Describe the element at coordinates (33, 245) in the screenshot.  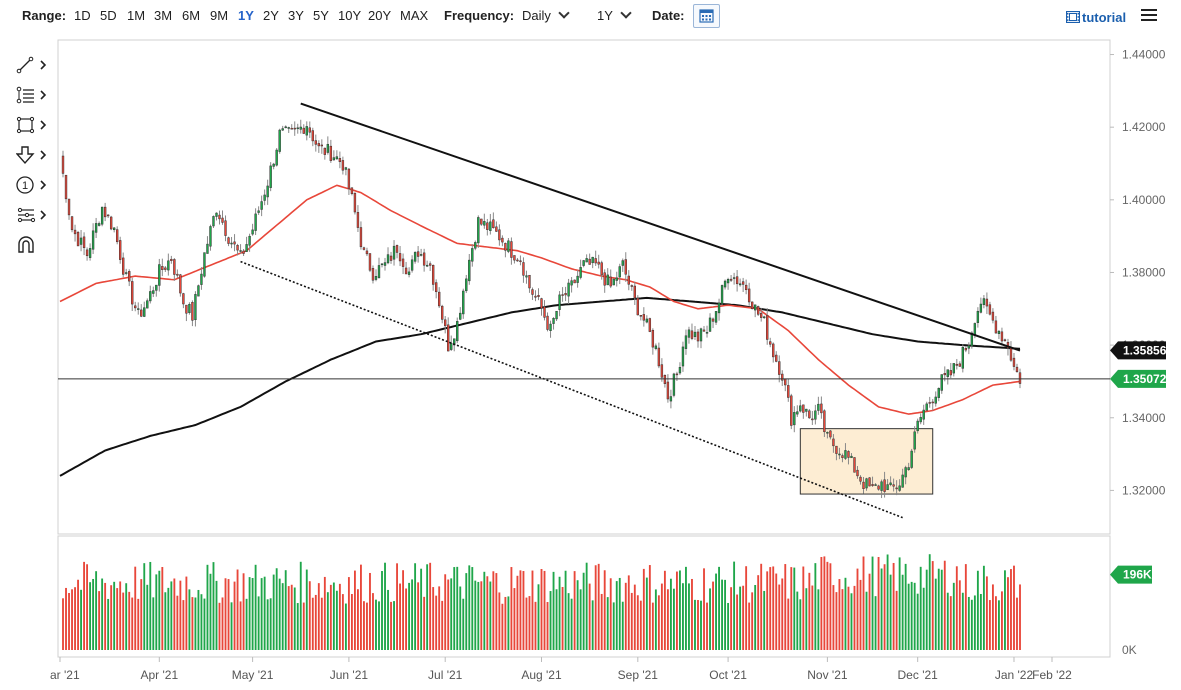
I see `magnet-icon` at that location.